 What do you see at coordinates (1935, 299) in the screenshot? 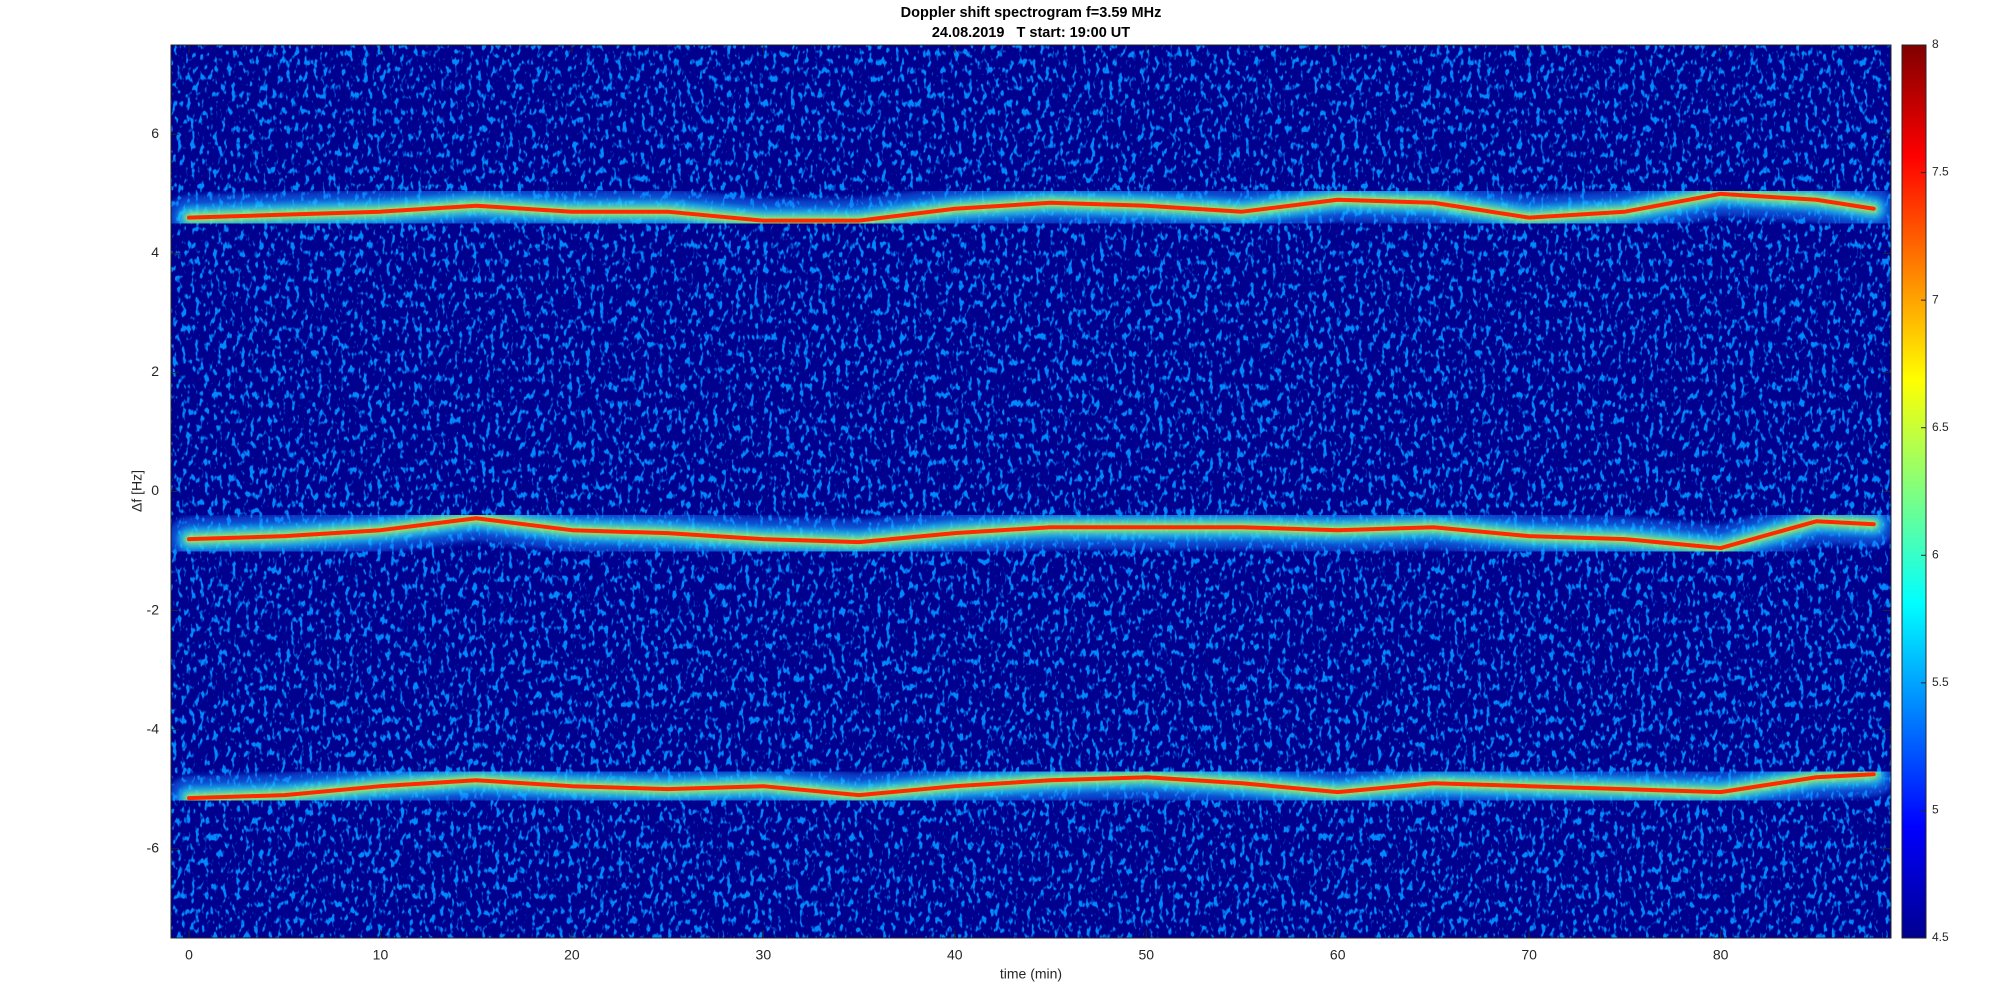
I see `colorbar-tick-label: 7` at bounding box center [1935, 299].